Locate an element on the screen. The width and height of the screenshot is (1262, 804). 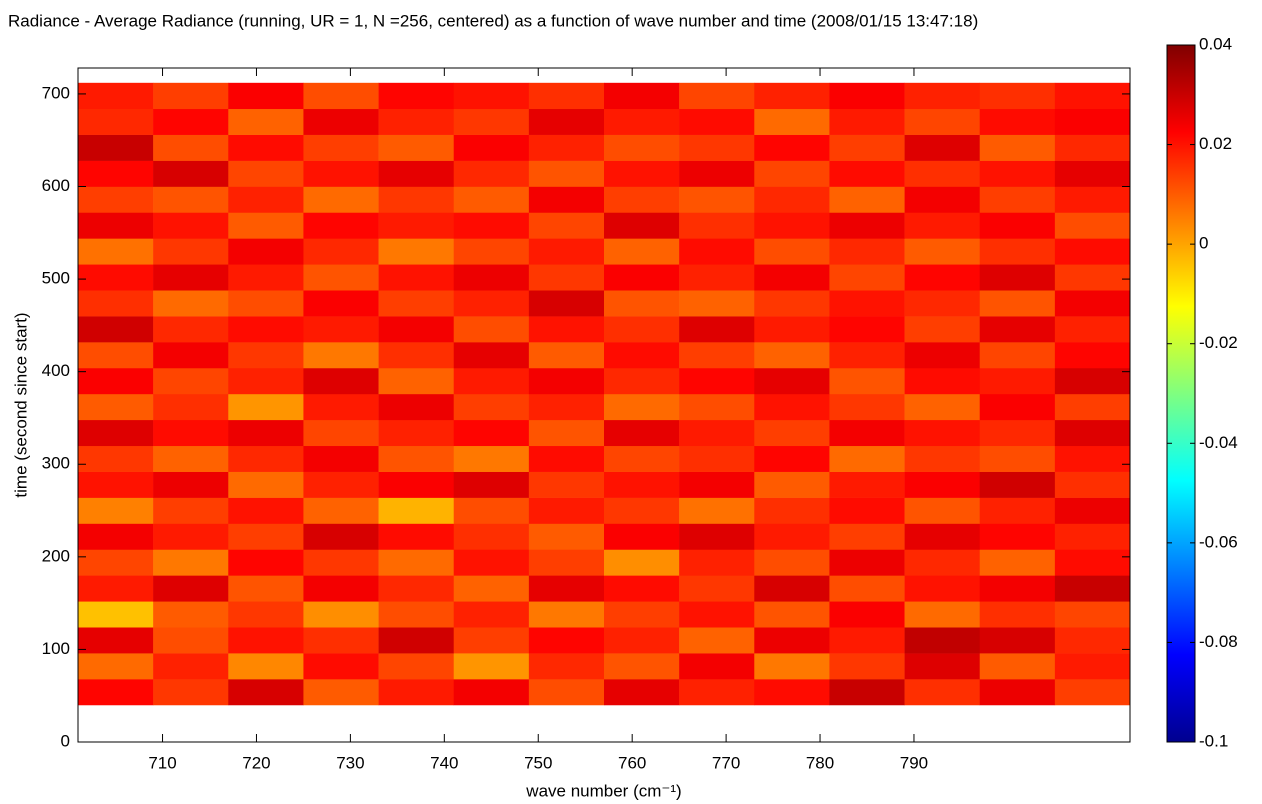
colorbar-tick-label: 0.04 is located at coordinates (1215, 43).